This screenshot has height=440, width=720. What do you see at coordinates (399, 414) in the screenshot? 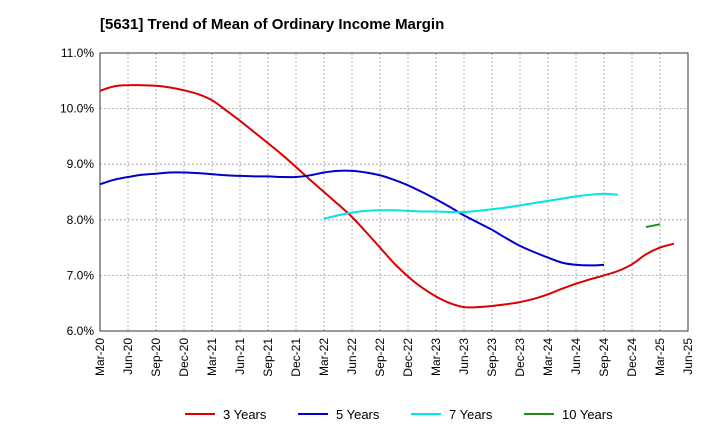
I see `legend: 3 Years 5 Years 7 Years 10 Years` at bounding box center [399, 414].